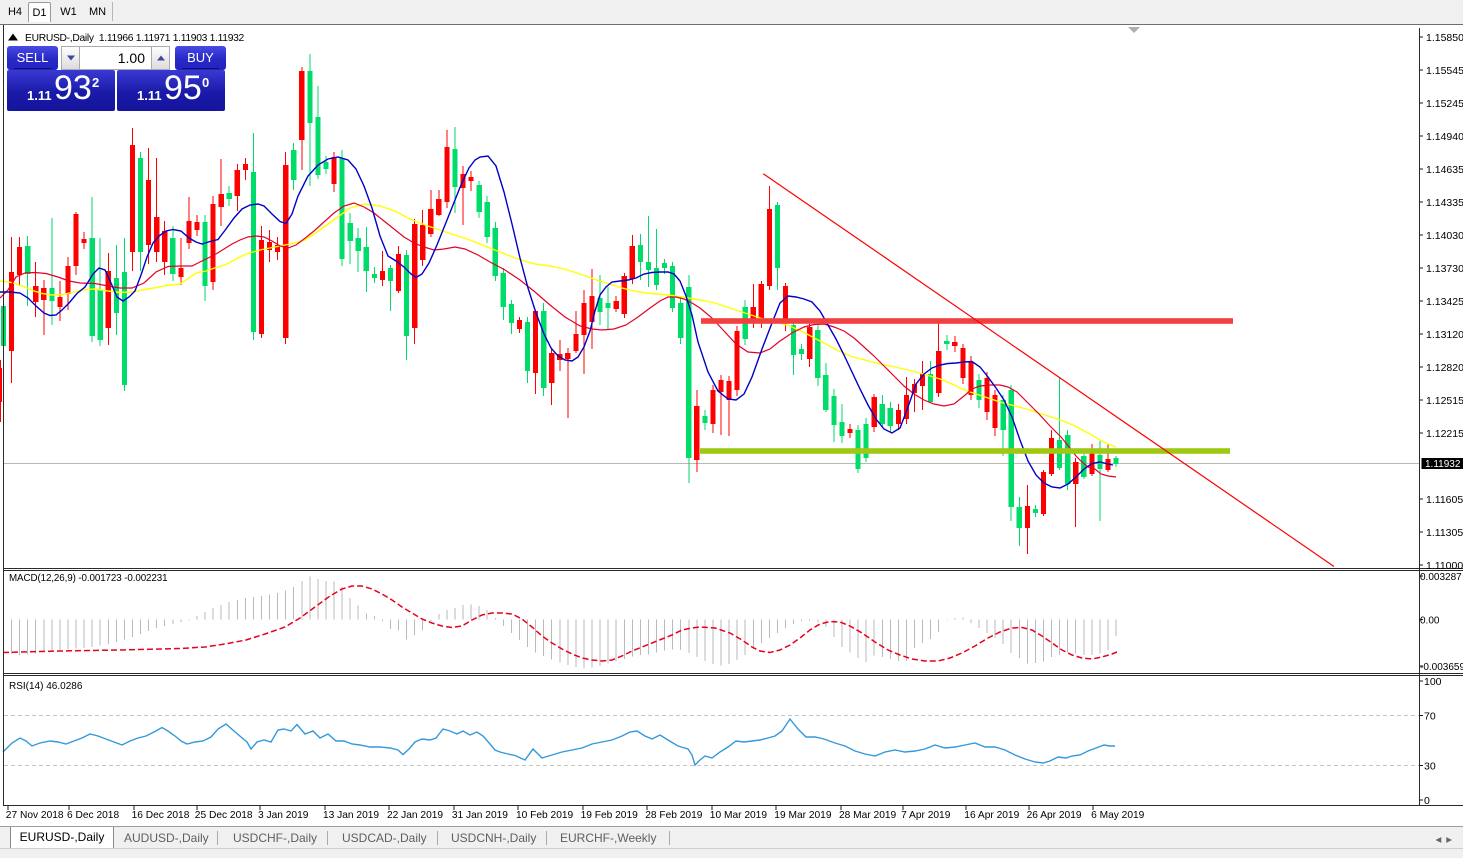 The height and width of the screenshot is (858, 1463). Describe the element at coordinates (93, 815) in the screenshot. I see `svg-text: 6 Dec 2018` at that location.